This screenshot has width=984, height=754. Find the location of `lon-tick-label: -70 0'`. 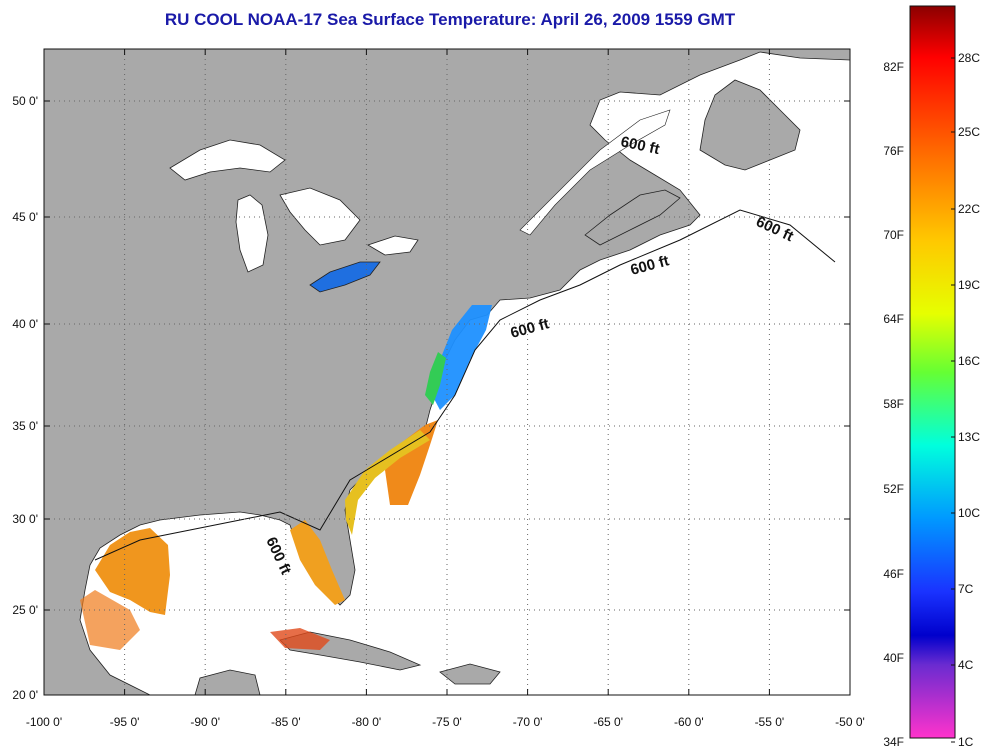

lon-tick-label: -70 0' is located at coordinates (528, 722).